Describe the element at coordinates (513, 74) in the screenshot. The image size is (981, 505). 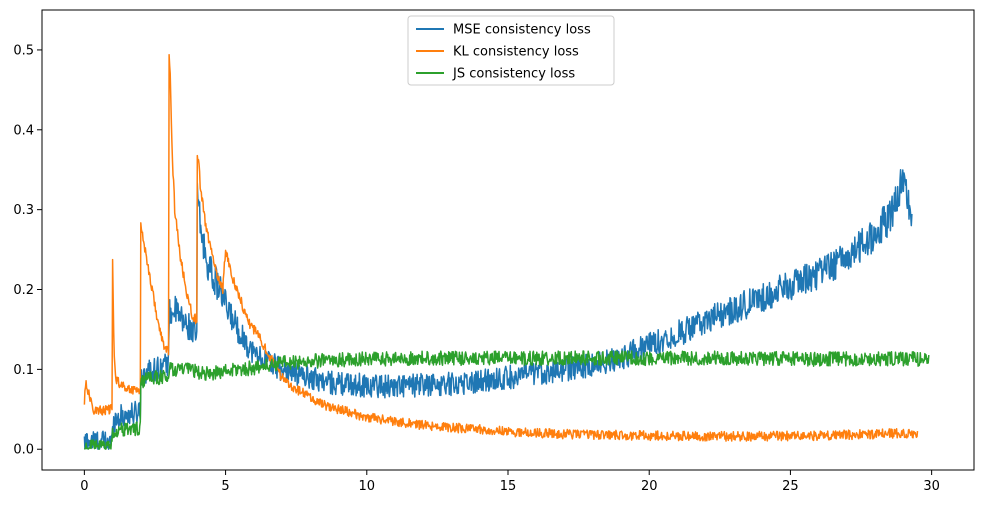
I see `legend-label-3: JS consistency loss` at that location.